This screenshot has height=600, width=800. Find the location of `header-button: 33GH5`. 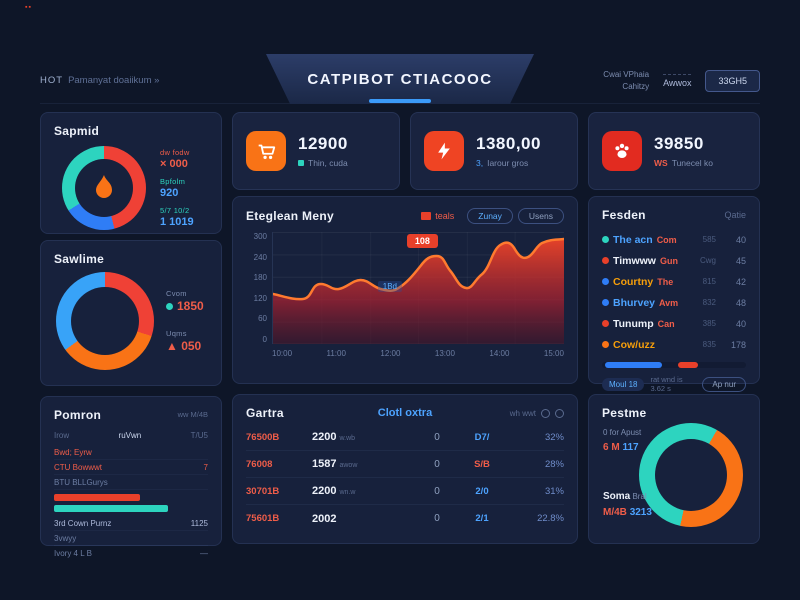

header-button: 33GH5 is located at coordinates (732, 80).